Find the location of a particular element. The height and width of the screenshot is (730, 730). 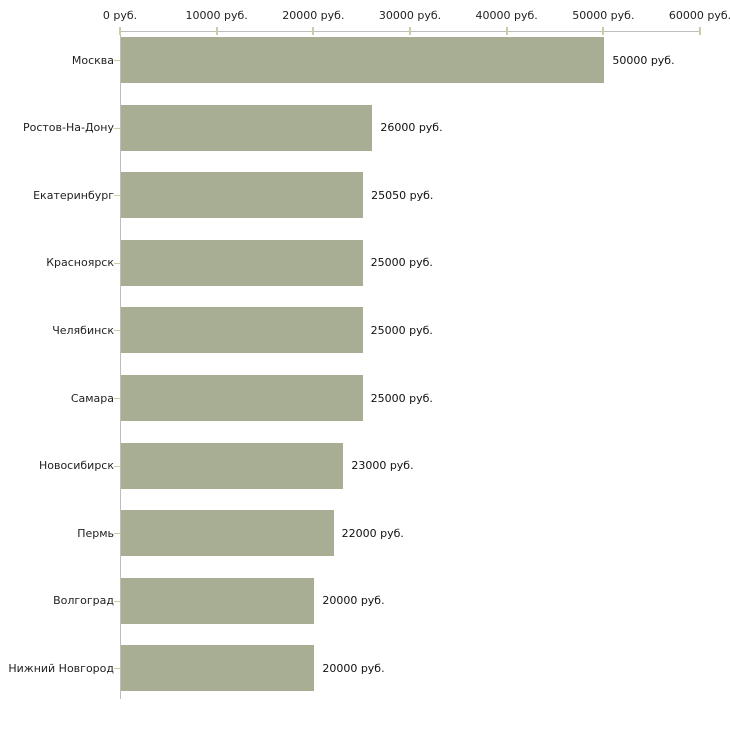

x-axis-tick-label: 30000 руб. is located at coordinates (410, 15).